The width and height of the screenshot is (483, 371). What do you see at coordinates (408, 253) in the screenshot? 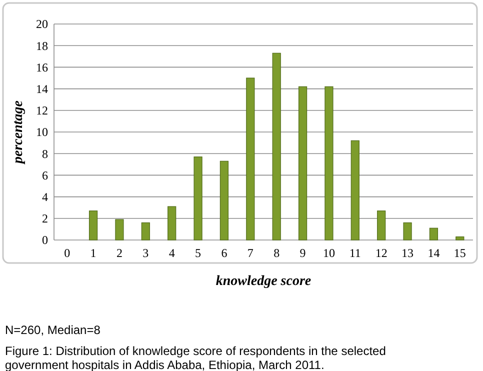
I see `x-tick-label: 13` at bounding box center [408, 253].